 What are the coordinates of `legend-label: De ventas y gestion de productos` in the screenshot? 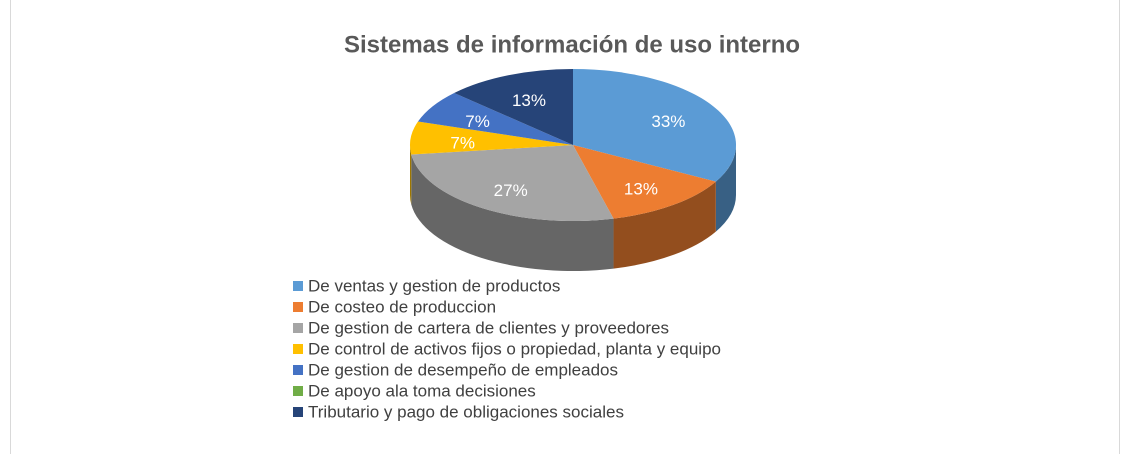 It's located at (434, 285).